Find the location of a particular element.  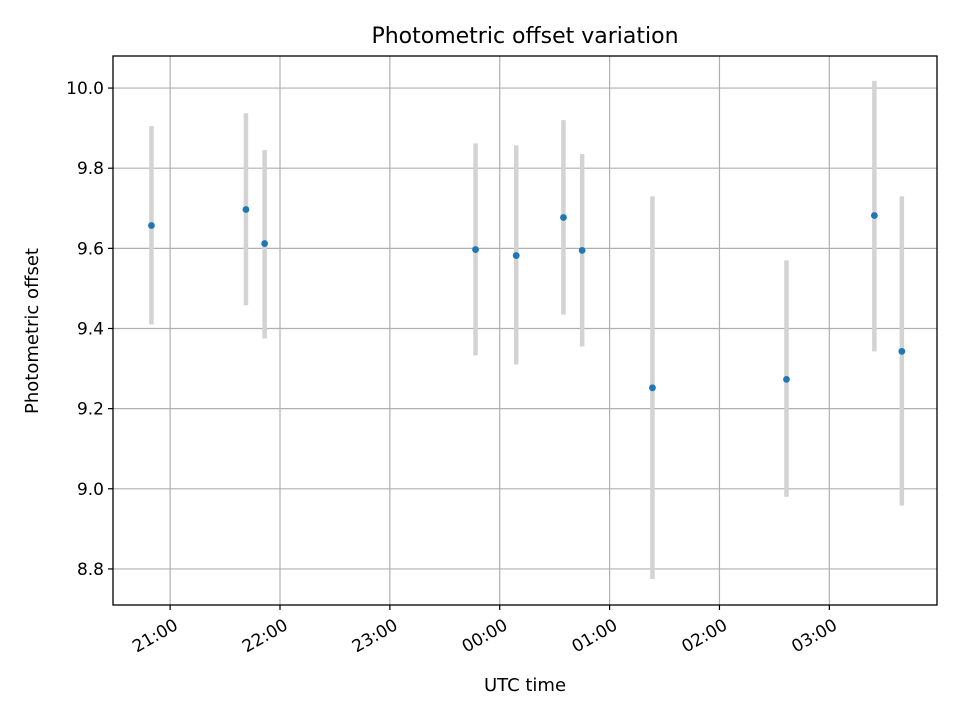

x-tick-label: 01:00 is located at coordinates (595, 636).